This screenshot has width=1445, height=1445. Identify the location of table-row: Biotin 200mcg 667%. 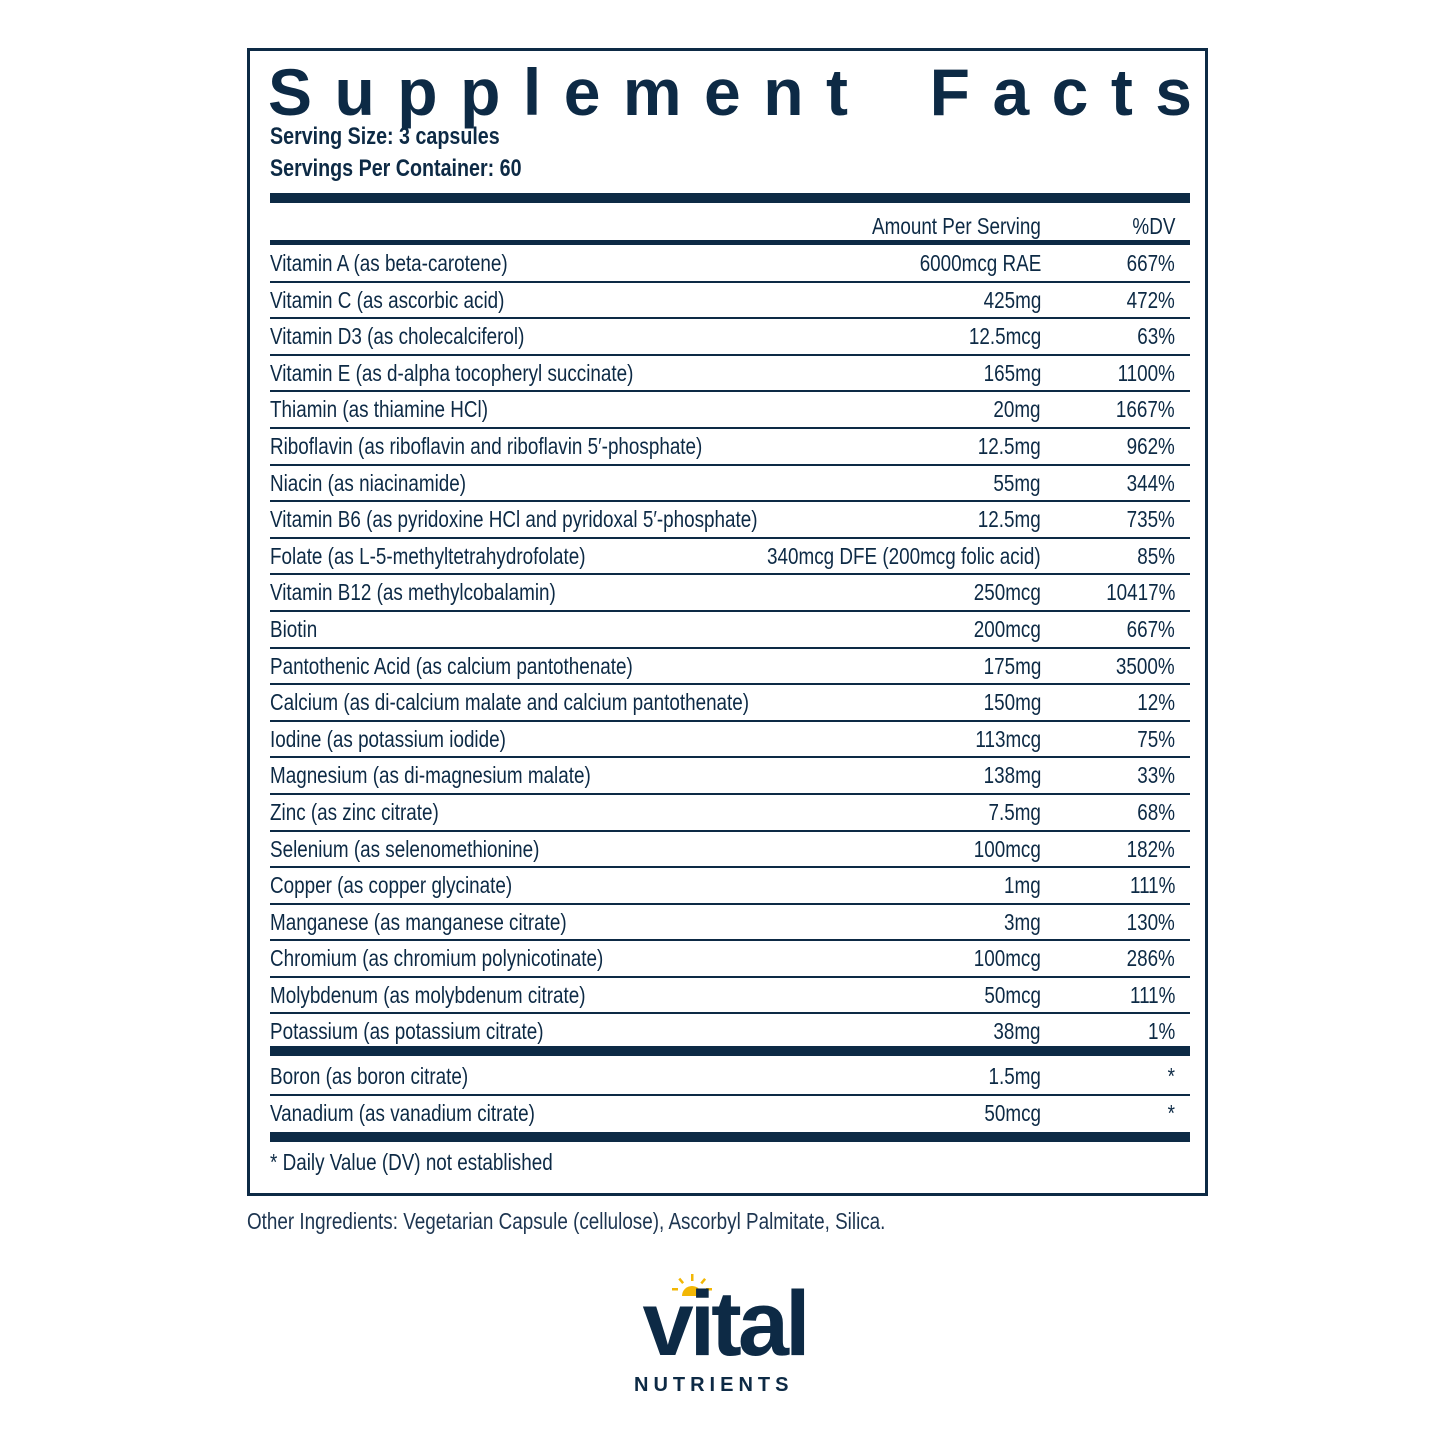
(730, 630).